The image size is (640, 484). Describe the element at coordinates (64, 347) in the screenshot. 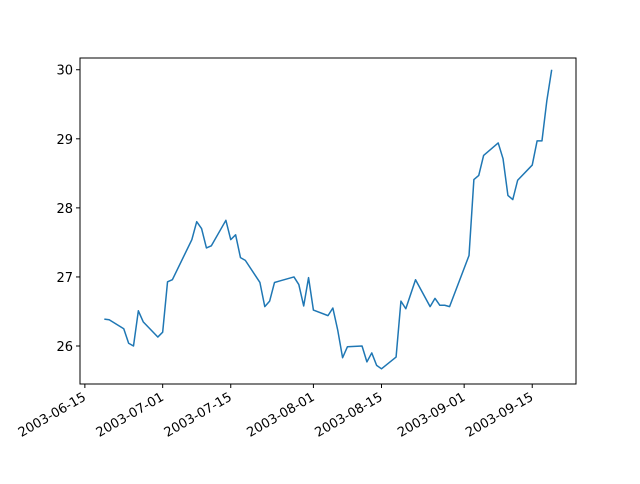

I see `y-tick-label: 26` at that location.